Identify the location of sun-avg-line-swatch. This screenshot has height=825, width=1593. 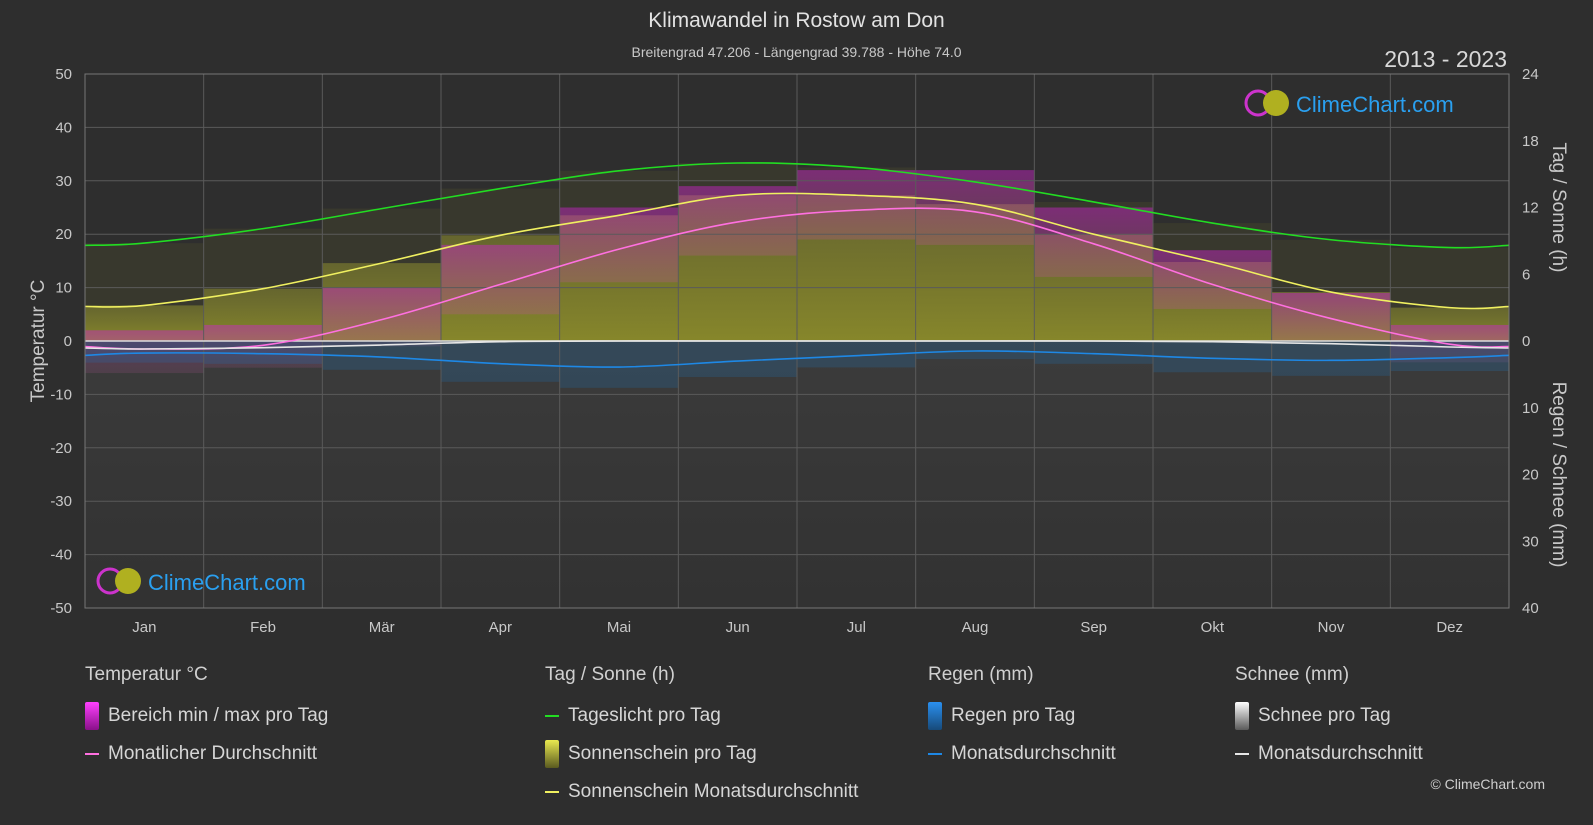
(552, 792).